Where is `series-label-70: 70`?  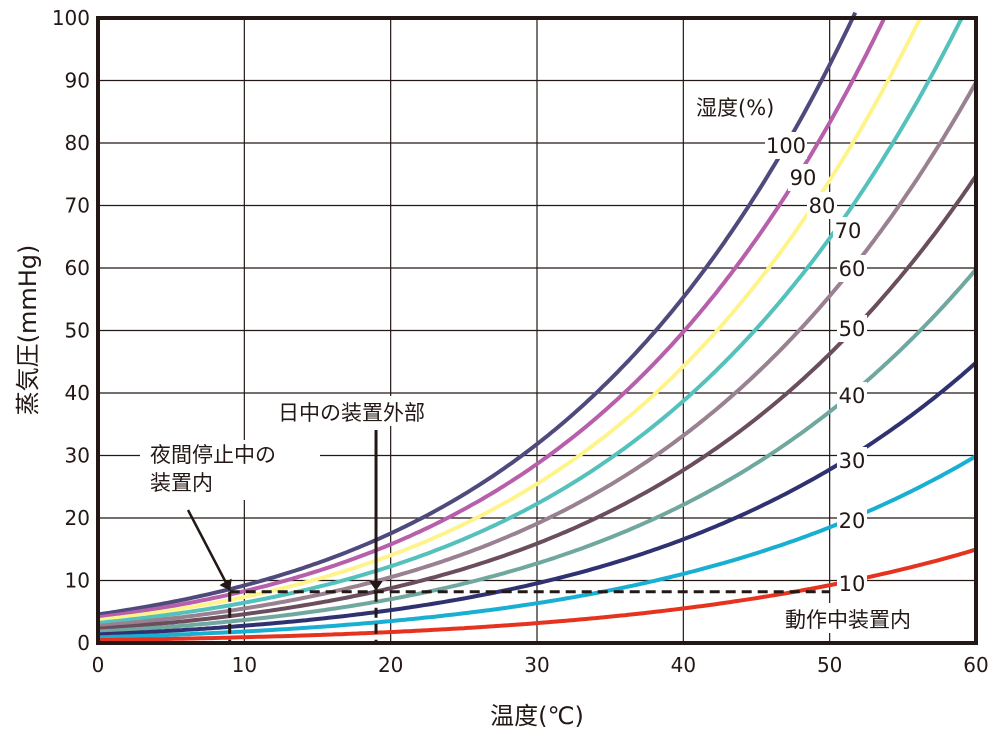
series-label-70: 70 is located at coordinates (848, 231).